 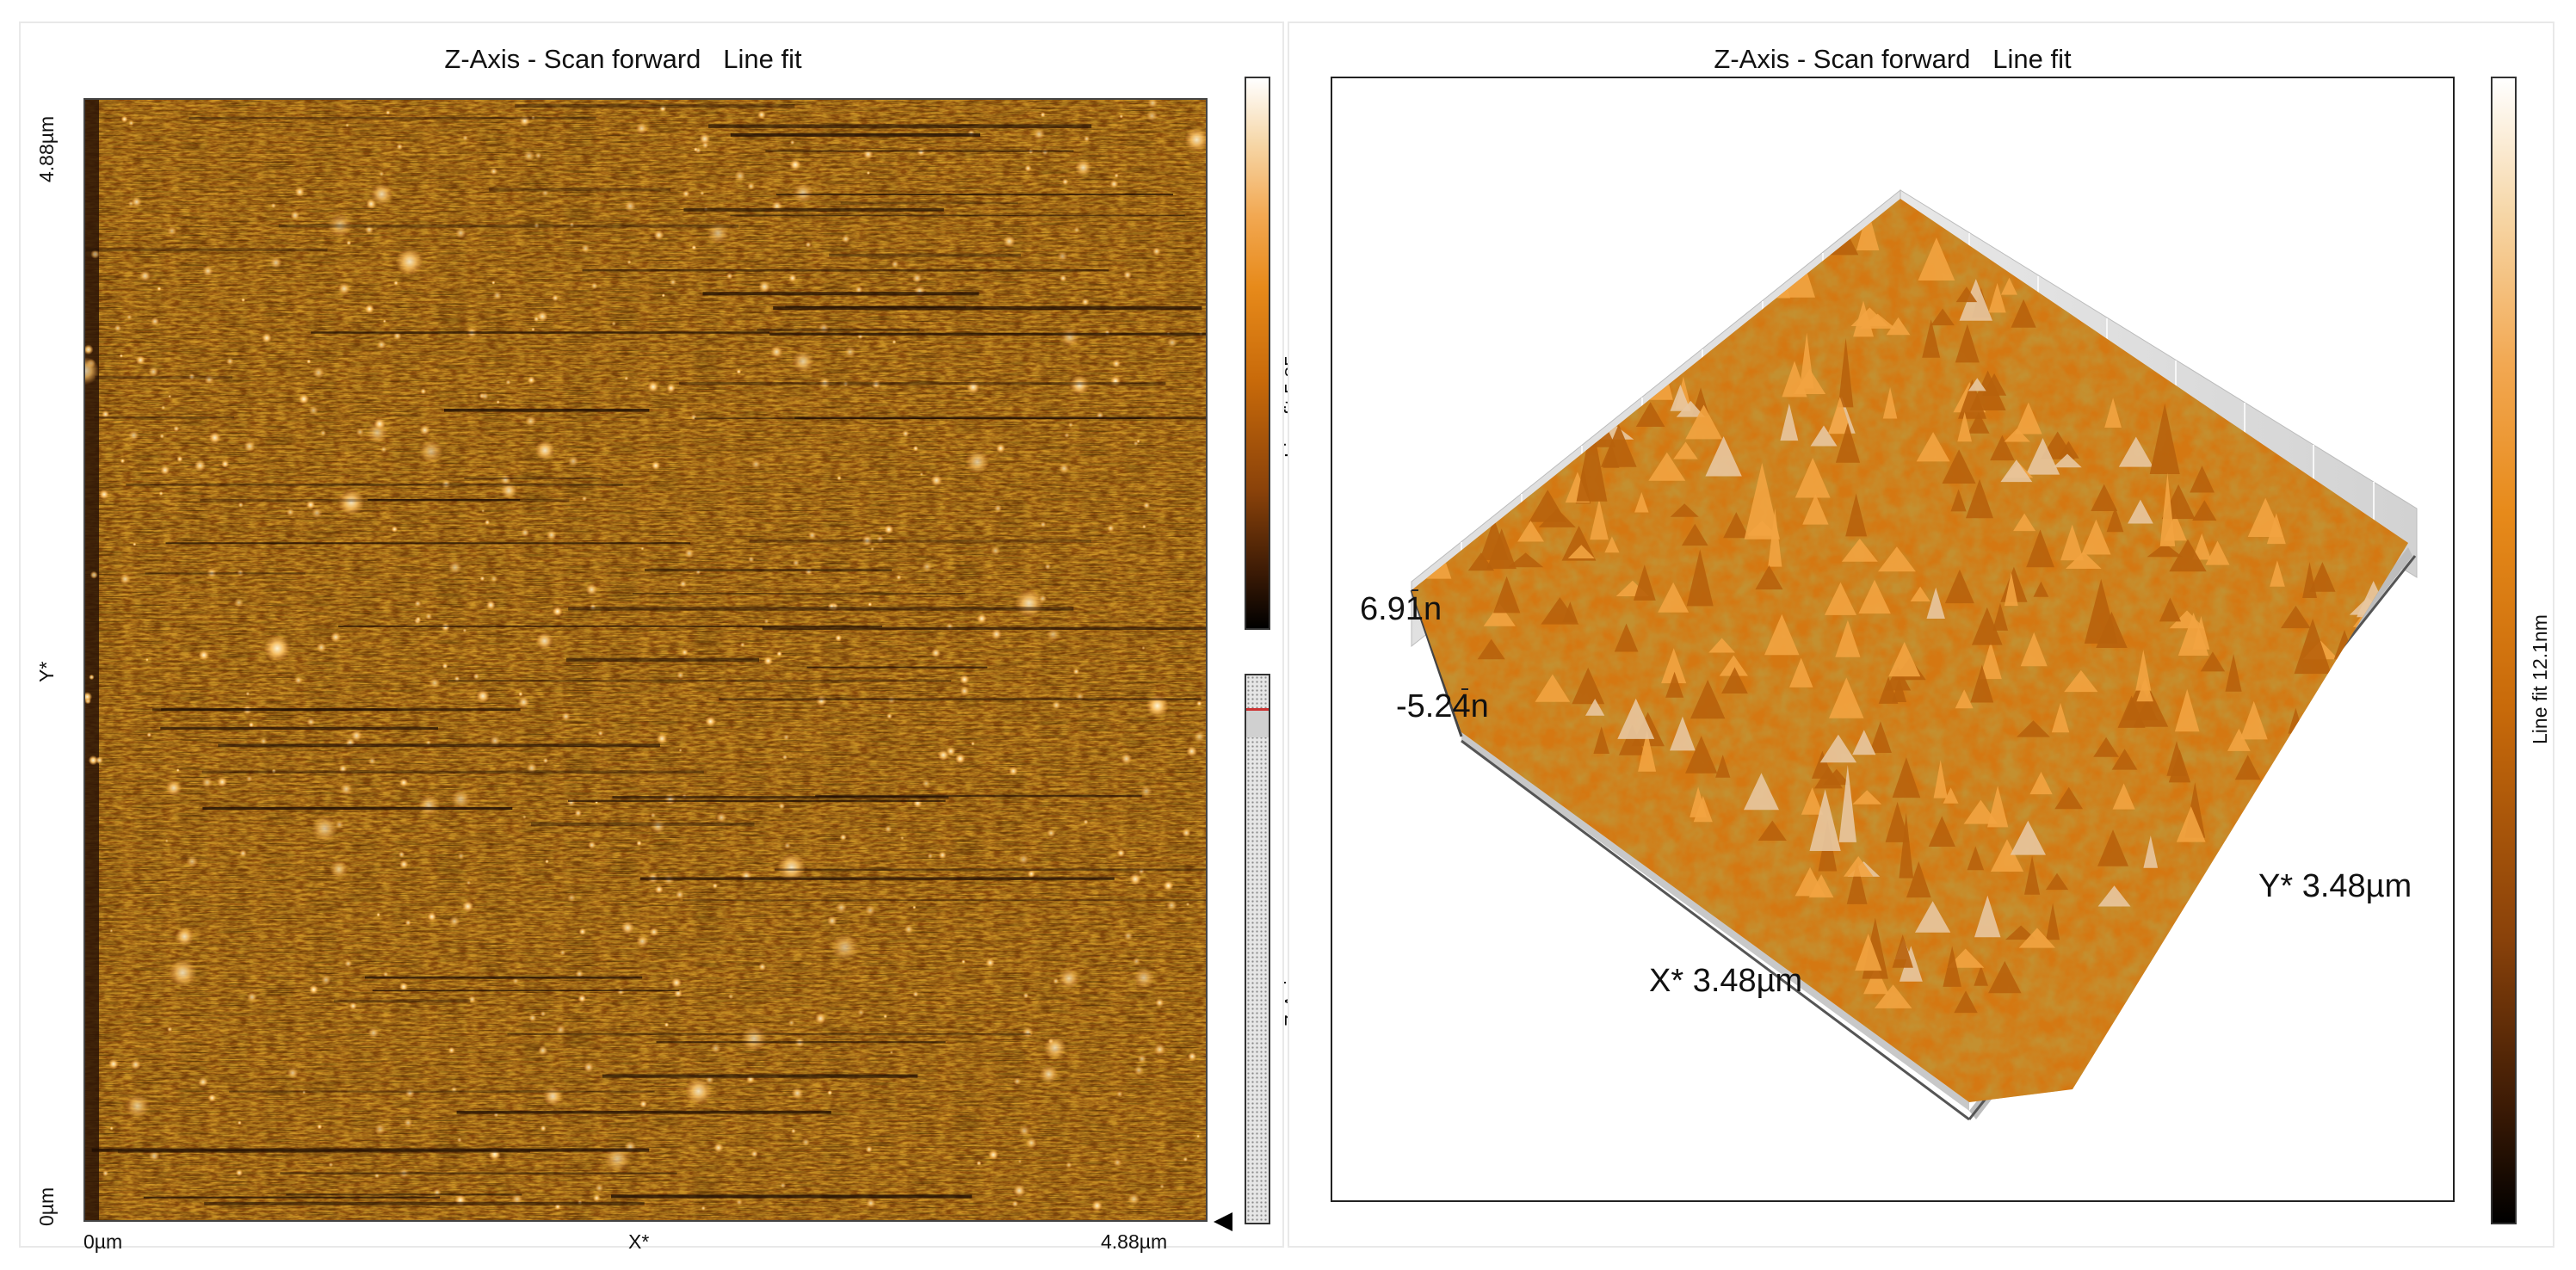 What do you see at coordinates (1442, 706) in the screenshot?
I see `z-min-label: -5.24n` at bounding box center [1442, 706].